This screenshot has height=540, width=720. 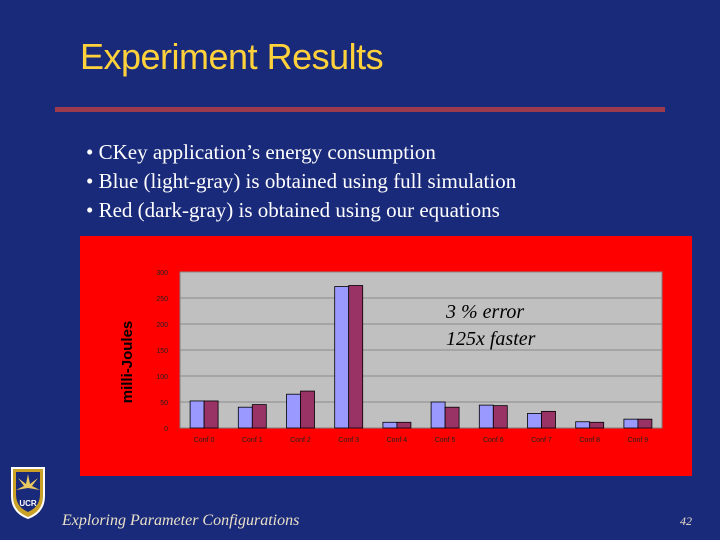 What do you see at coordinates (162, 299) in the screenshot?
I see `y-tick-label: 250` at bounding box center [162, 299].